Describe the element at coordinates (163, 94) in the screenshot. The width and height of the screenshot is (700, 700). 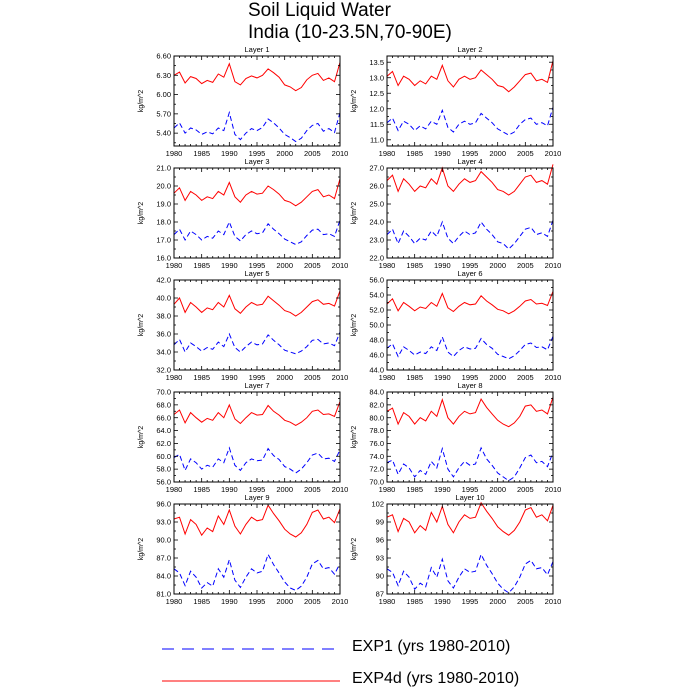
I see `y-tick-label-layer-1: 6.00` at that location.